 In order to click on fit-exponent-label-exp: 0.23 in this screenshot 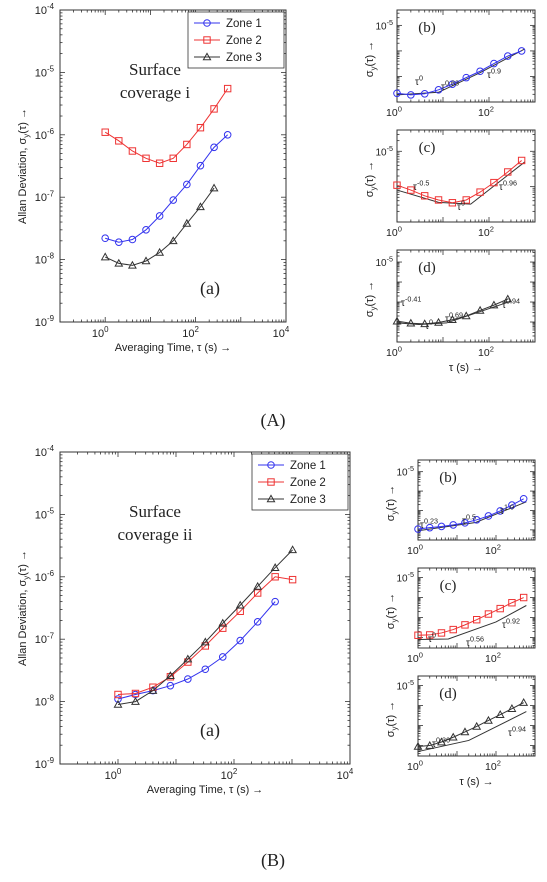, I will do `click(431, 521)`.